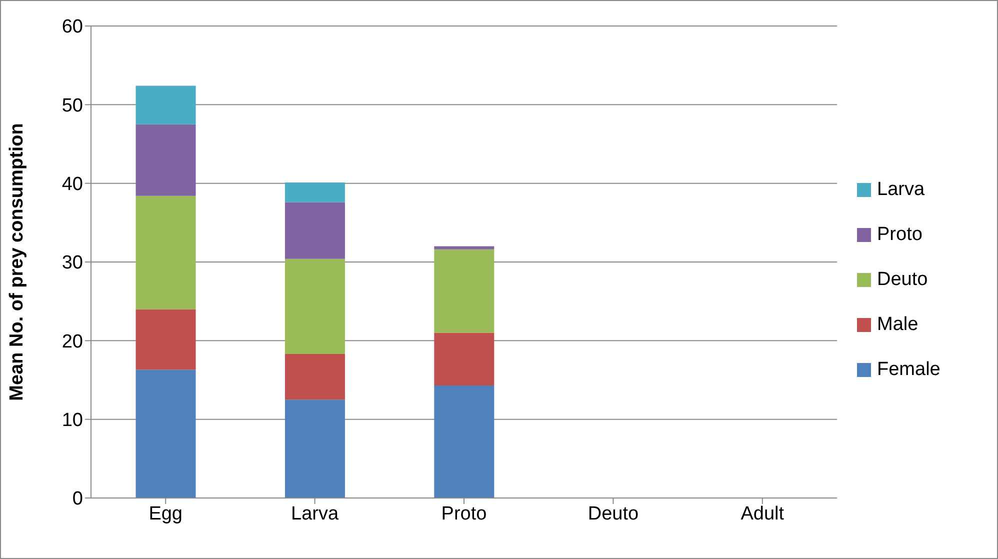 The height and width of the screenshot is (559, 998). What do you see at coordinates (17, 262) in the screenshot?
I see `y-axis-title: Mean No. of prey consumption` at bounding box center [17, 262].